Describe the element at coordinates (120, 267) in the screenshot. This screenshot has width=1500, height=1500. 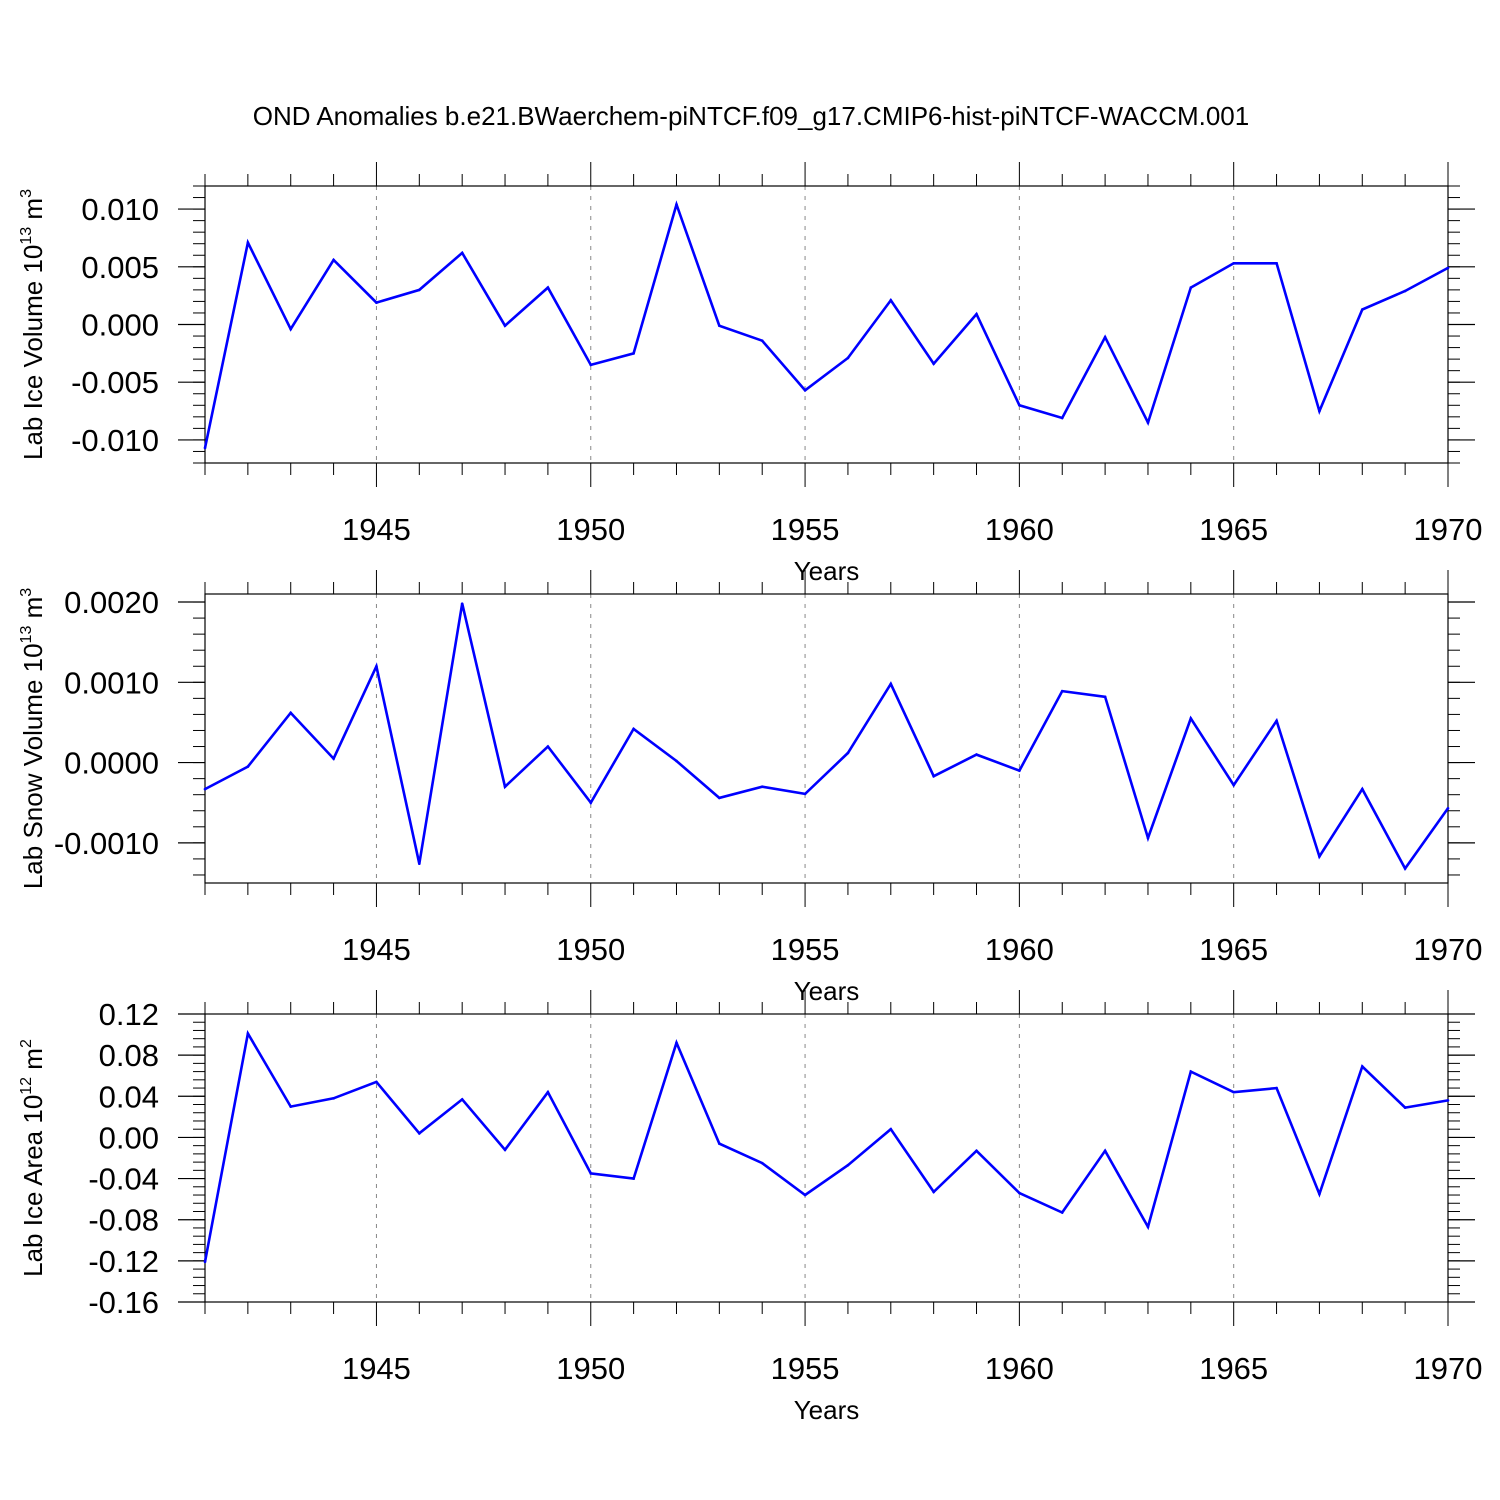
I see `y-tick-label: 0.005` at that location.